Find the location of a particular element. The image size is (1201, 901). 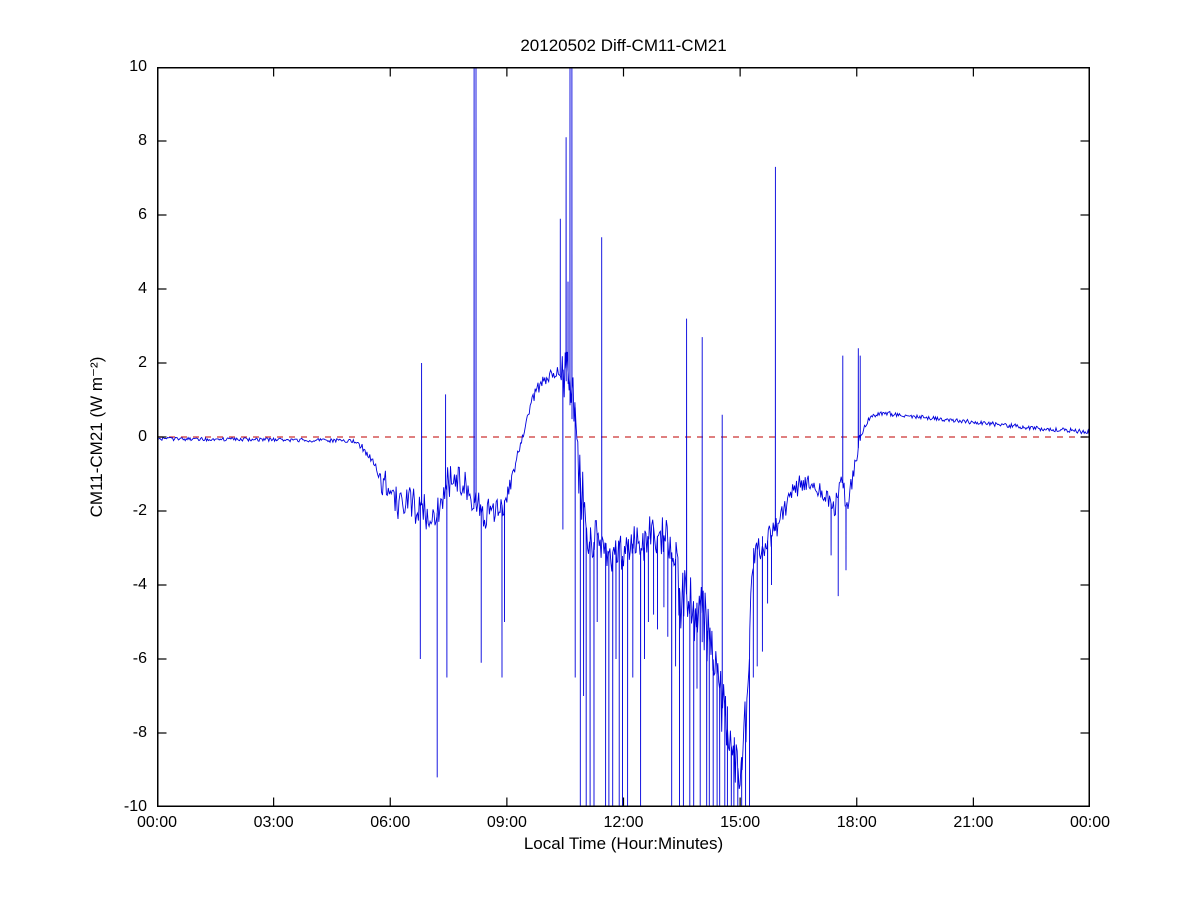

y-tick-label: 2 is located at coordinates (142, 362).